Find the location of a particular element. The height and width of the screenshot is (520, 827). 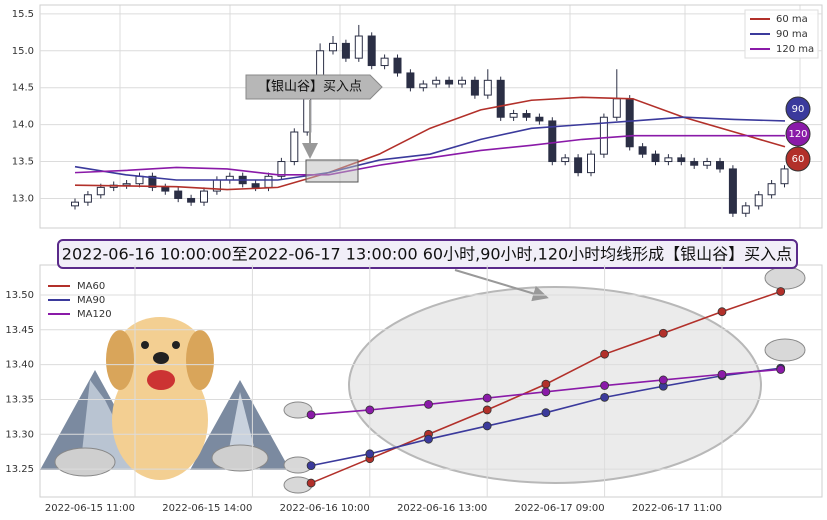

legend-label: MA90 is located at coordinates (91, 300).